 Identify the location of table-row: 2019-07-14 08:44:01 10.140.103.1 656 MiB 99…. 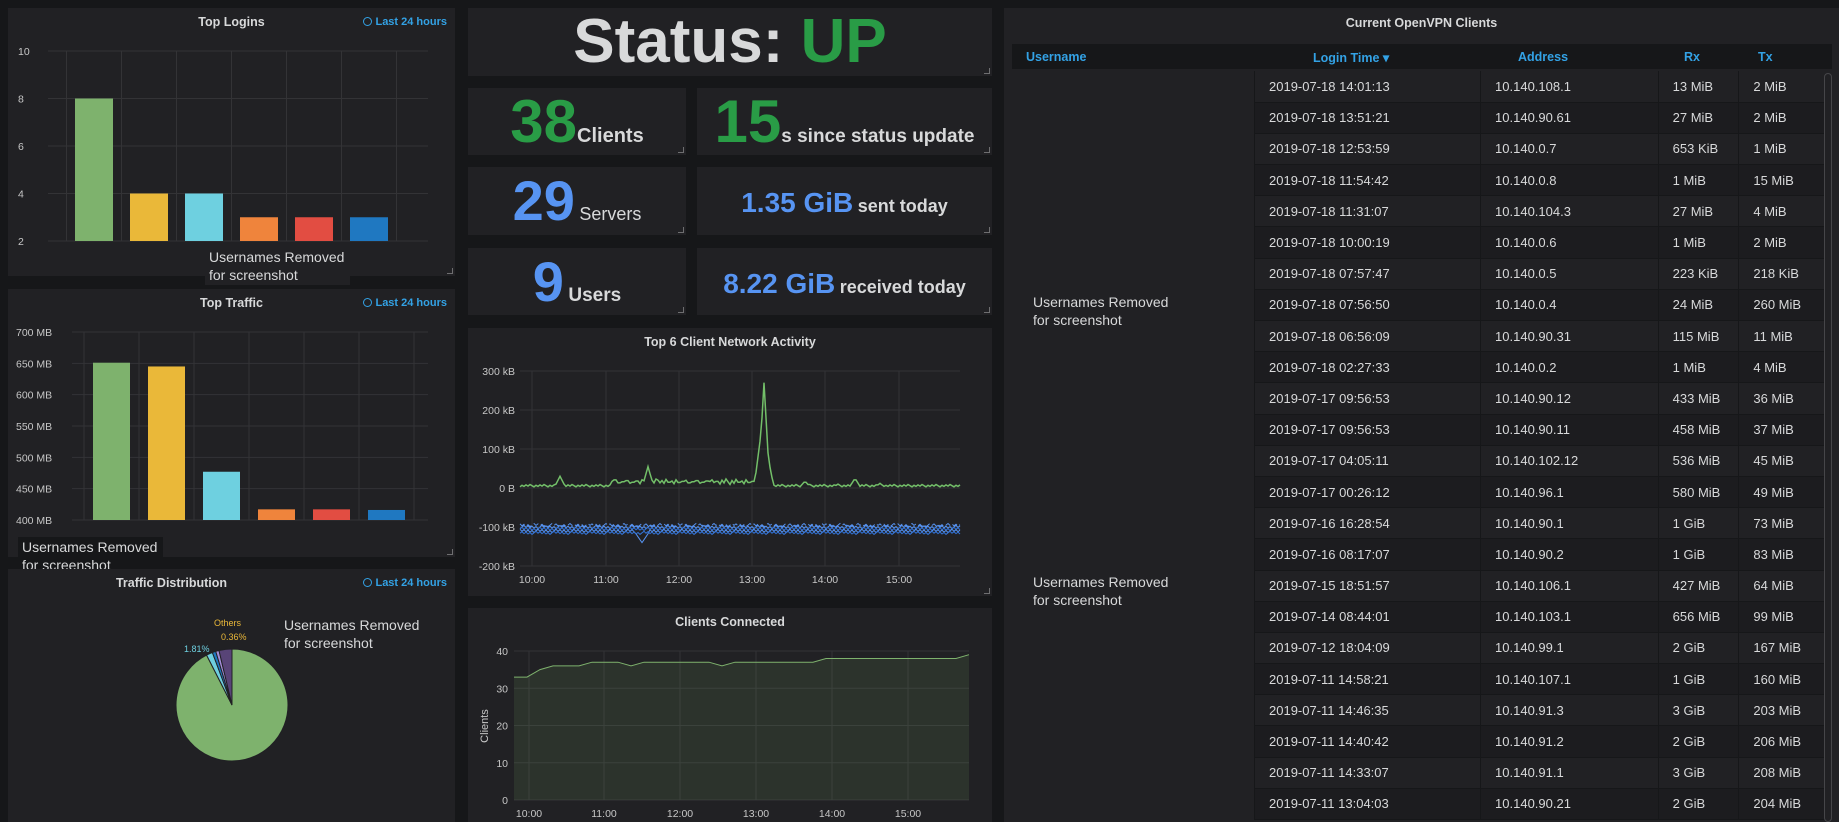
(1539, 617).